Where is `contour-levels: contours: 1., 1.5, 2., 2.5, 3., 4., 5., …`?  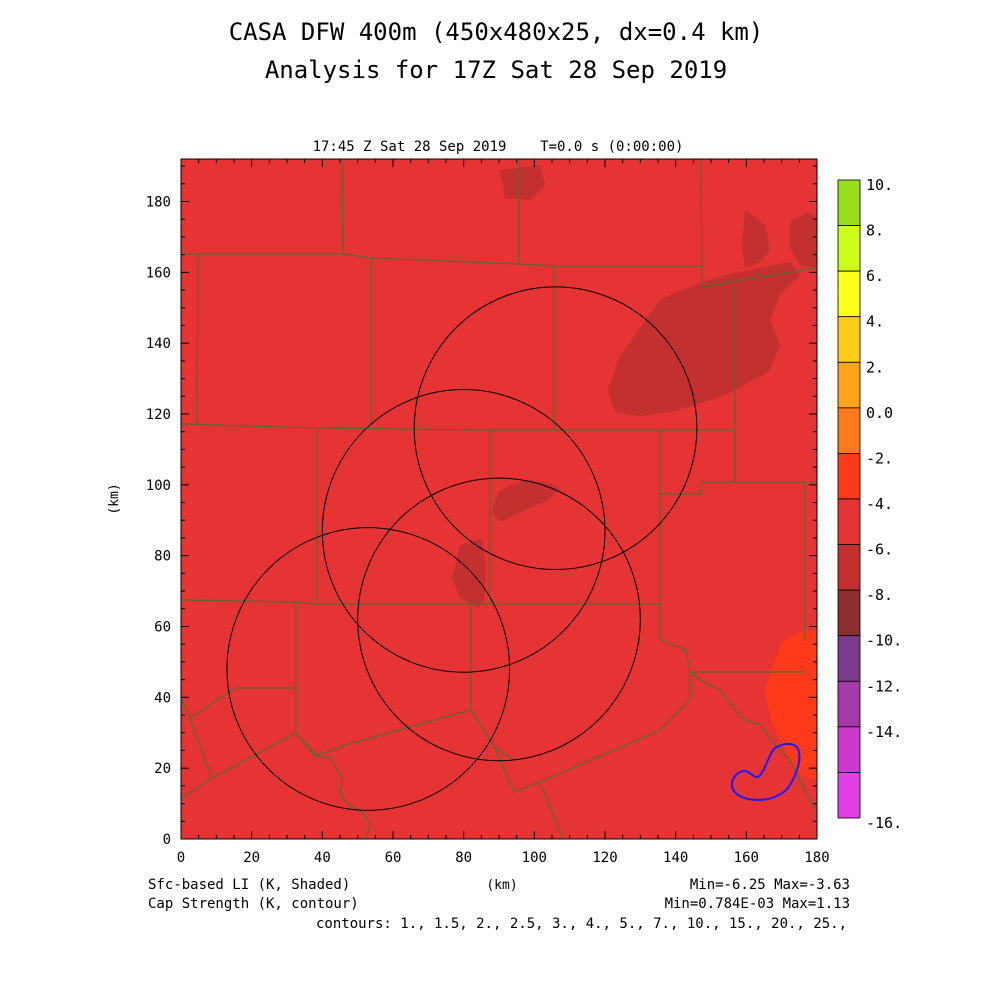
contour-levels: contours: 1., 1.5, 2., 2.5, 3., 4., 5., … is located at coordinates (581, 924).